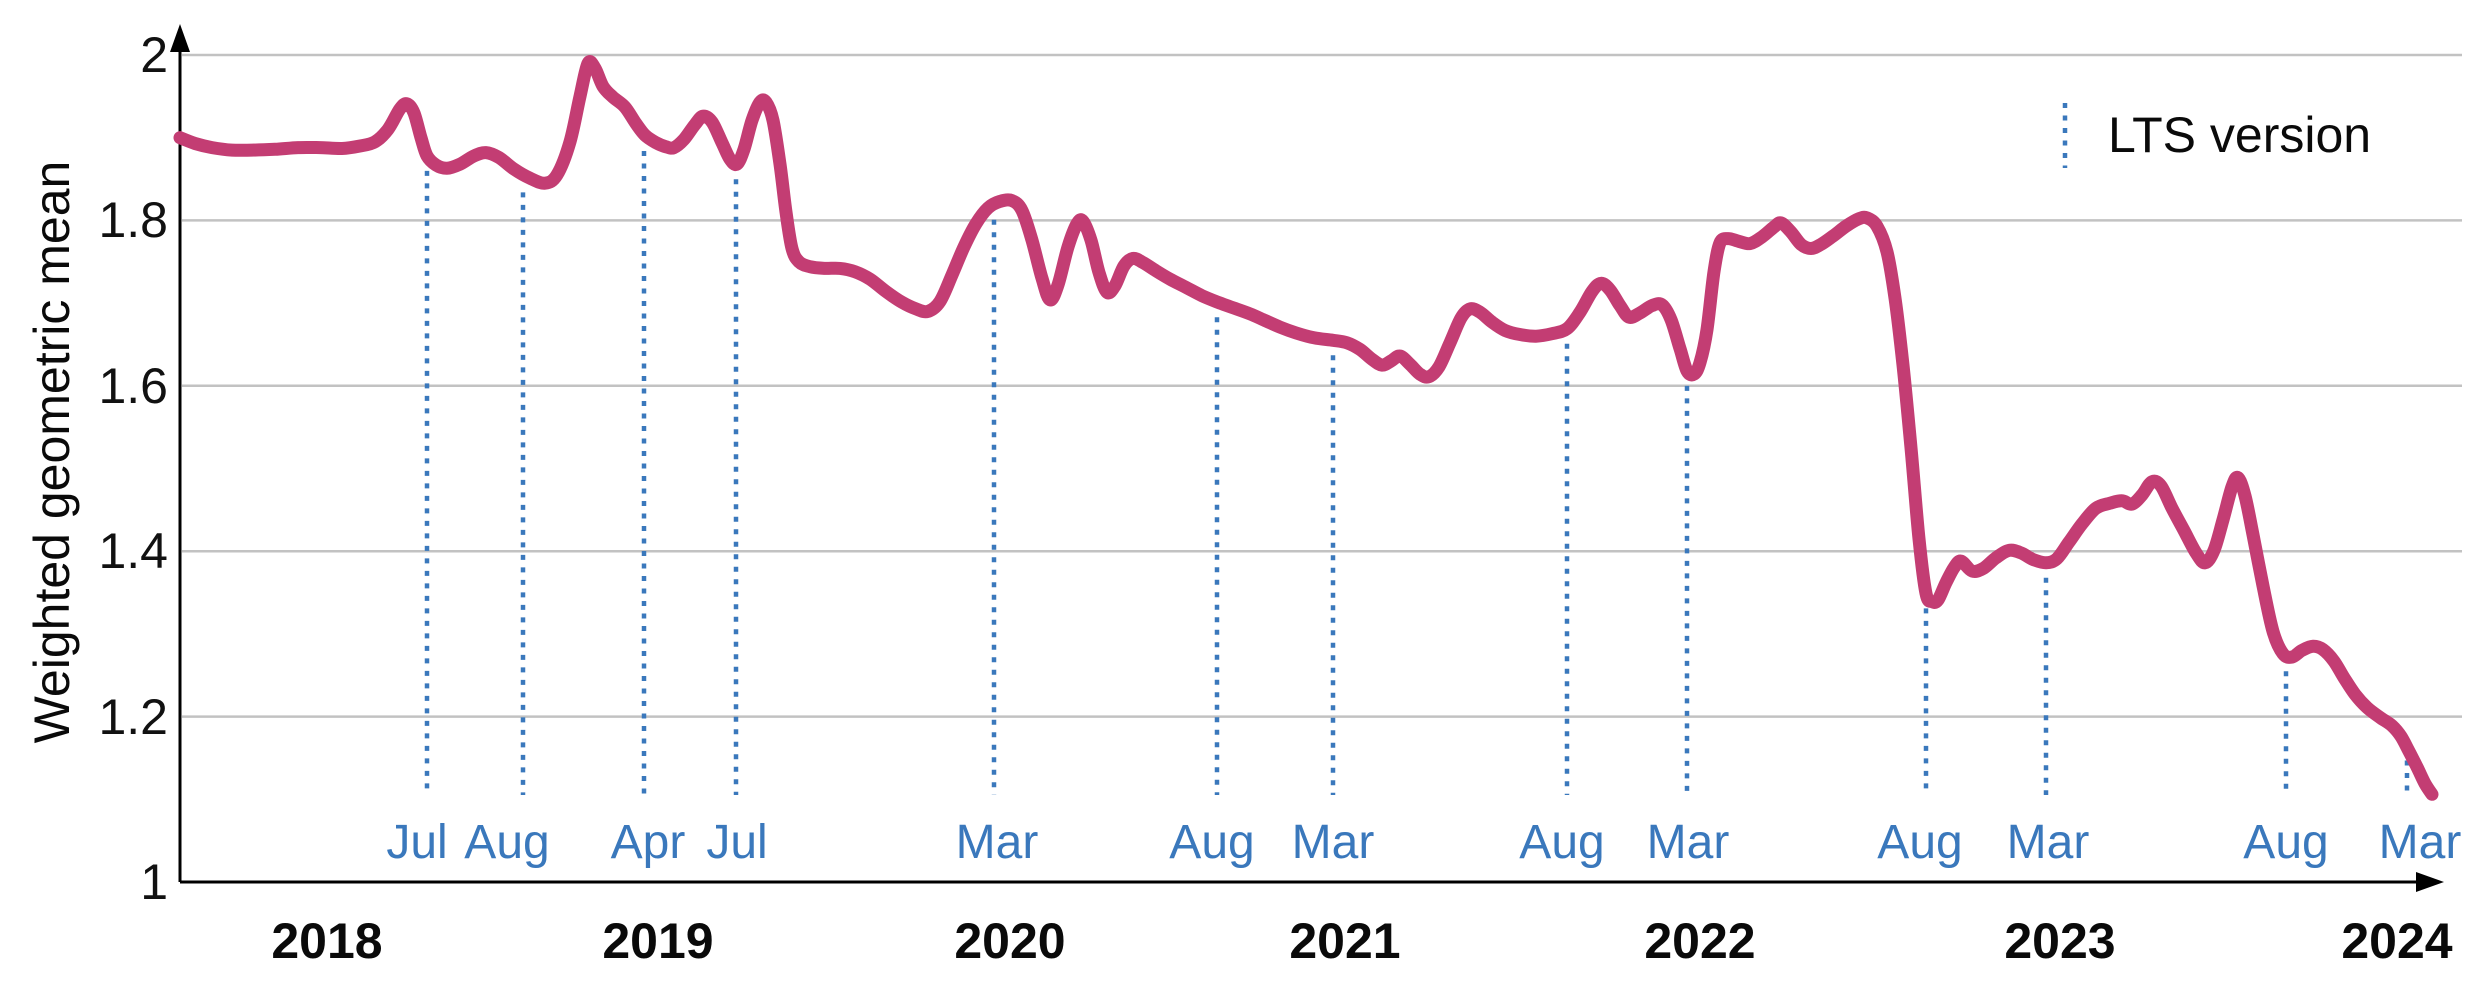 The width and height of the screenshot is (2490, 1004). Describe the element at coordinates (2397, 941) in the screenshot. I see `year-label: 2024` at that location.